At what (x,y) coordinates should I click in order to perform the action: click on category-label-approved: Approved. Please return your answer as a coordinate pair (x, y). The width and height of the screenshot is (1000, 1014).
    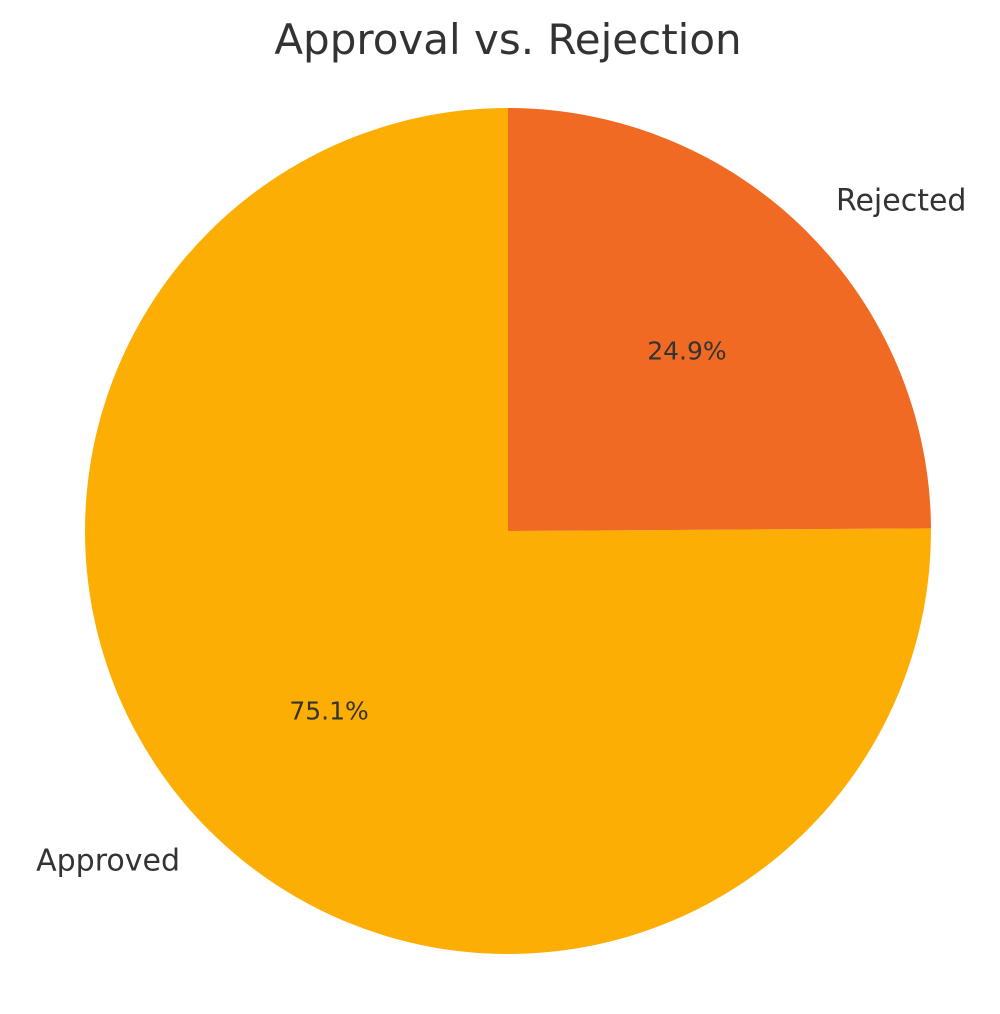
    Looking at the image, I should click on (108, 861).